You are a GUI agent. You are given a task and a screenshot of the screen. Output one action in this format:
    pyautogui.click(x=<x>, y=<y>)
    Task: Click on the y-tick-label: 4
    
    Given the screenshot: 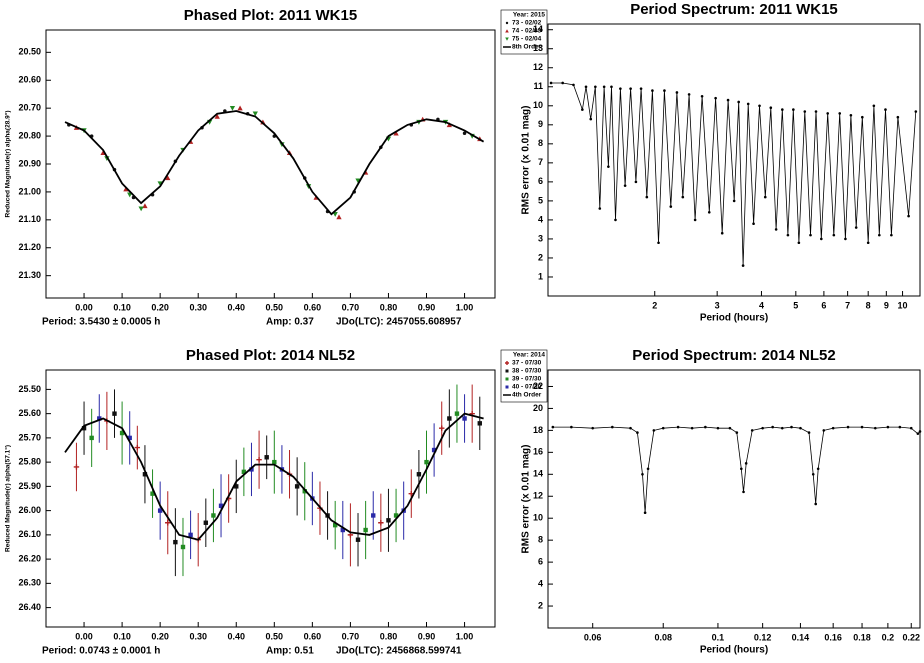 What is the action you would take?
    pyautogui.click(x=540, y=583)
    